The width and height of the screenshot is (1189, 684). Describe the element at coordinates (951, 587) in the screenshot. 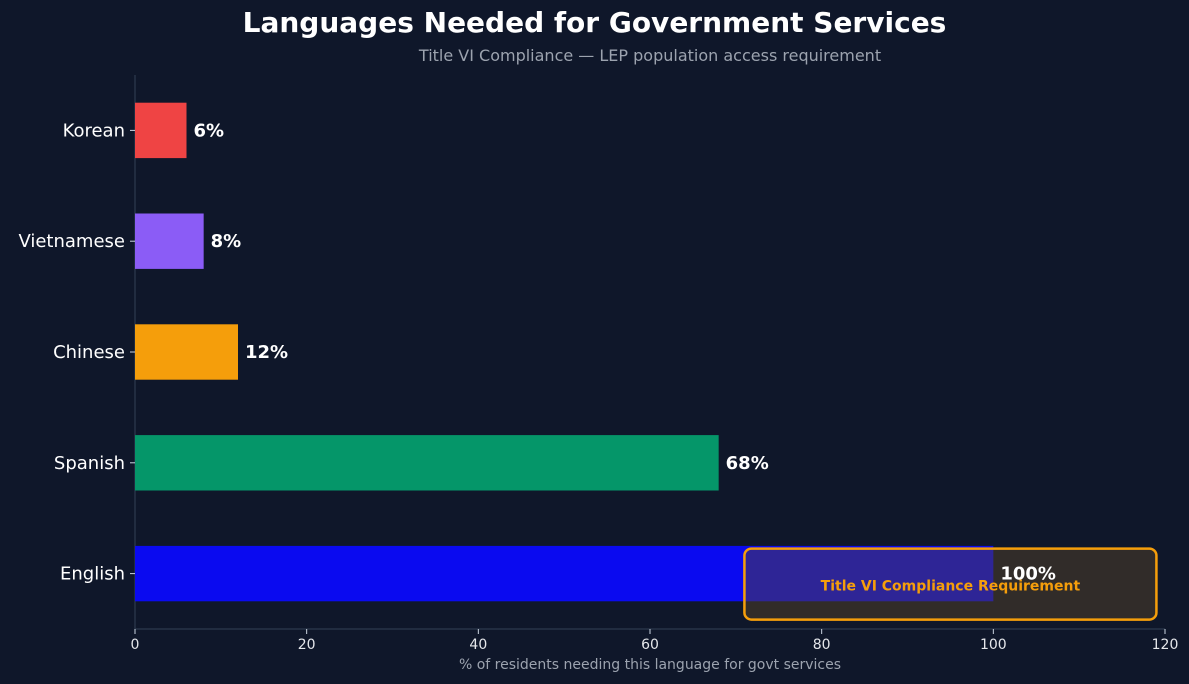

I see `annotation-text: Title VI Compliance Requirement` at that location.